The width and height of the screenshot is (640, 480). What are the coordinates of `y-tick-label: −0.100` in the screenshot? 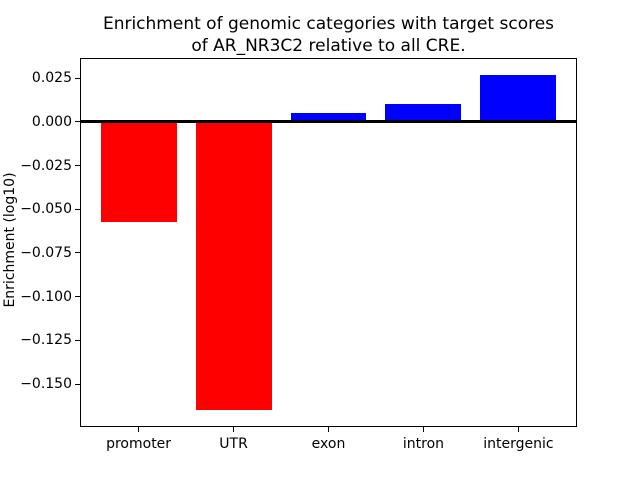 It's located at (46, 296).